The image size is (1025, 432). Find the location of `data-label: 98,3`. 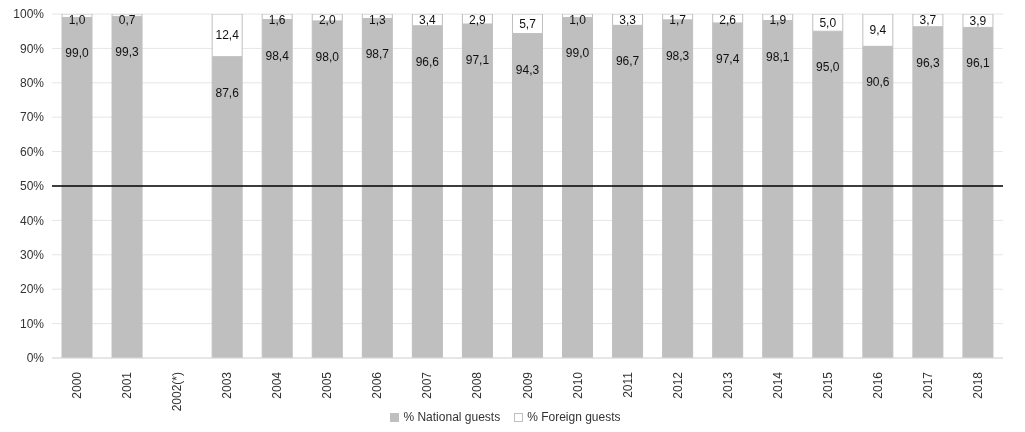

data-label: 98,3 is located at coordinates (677, 55).